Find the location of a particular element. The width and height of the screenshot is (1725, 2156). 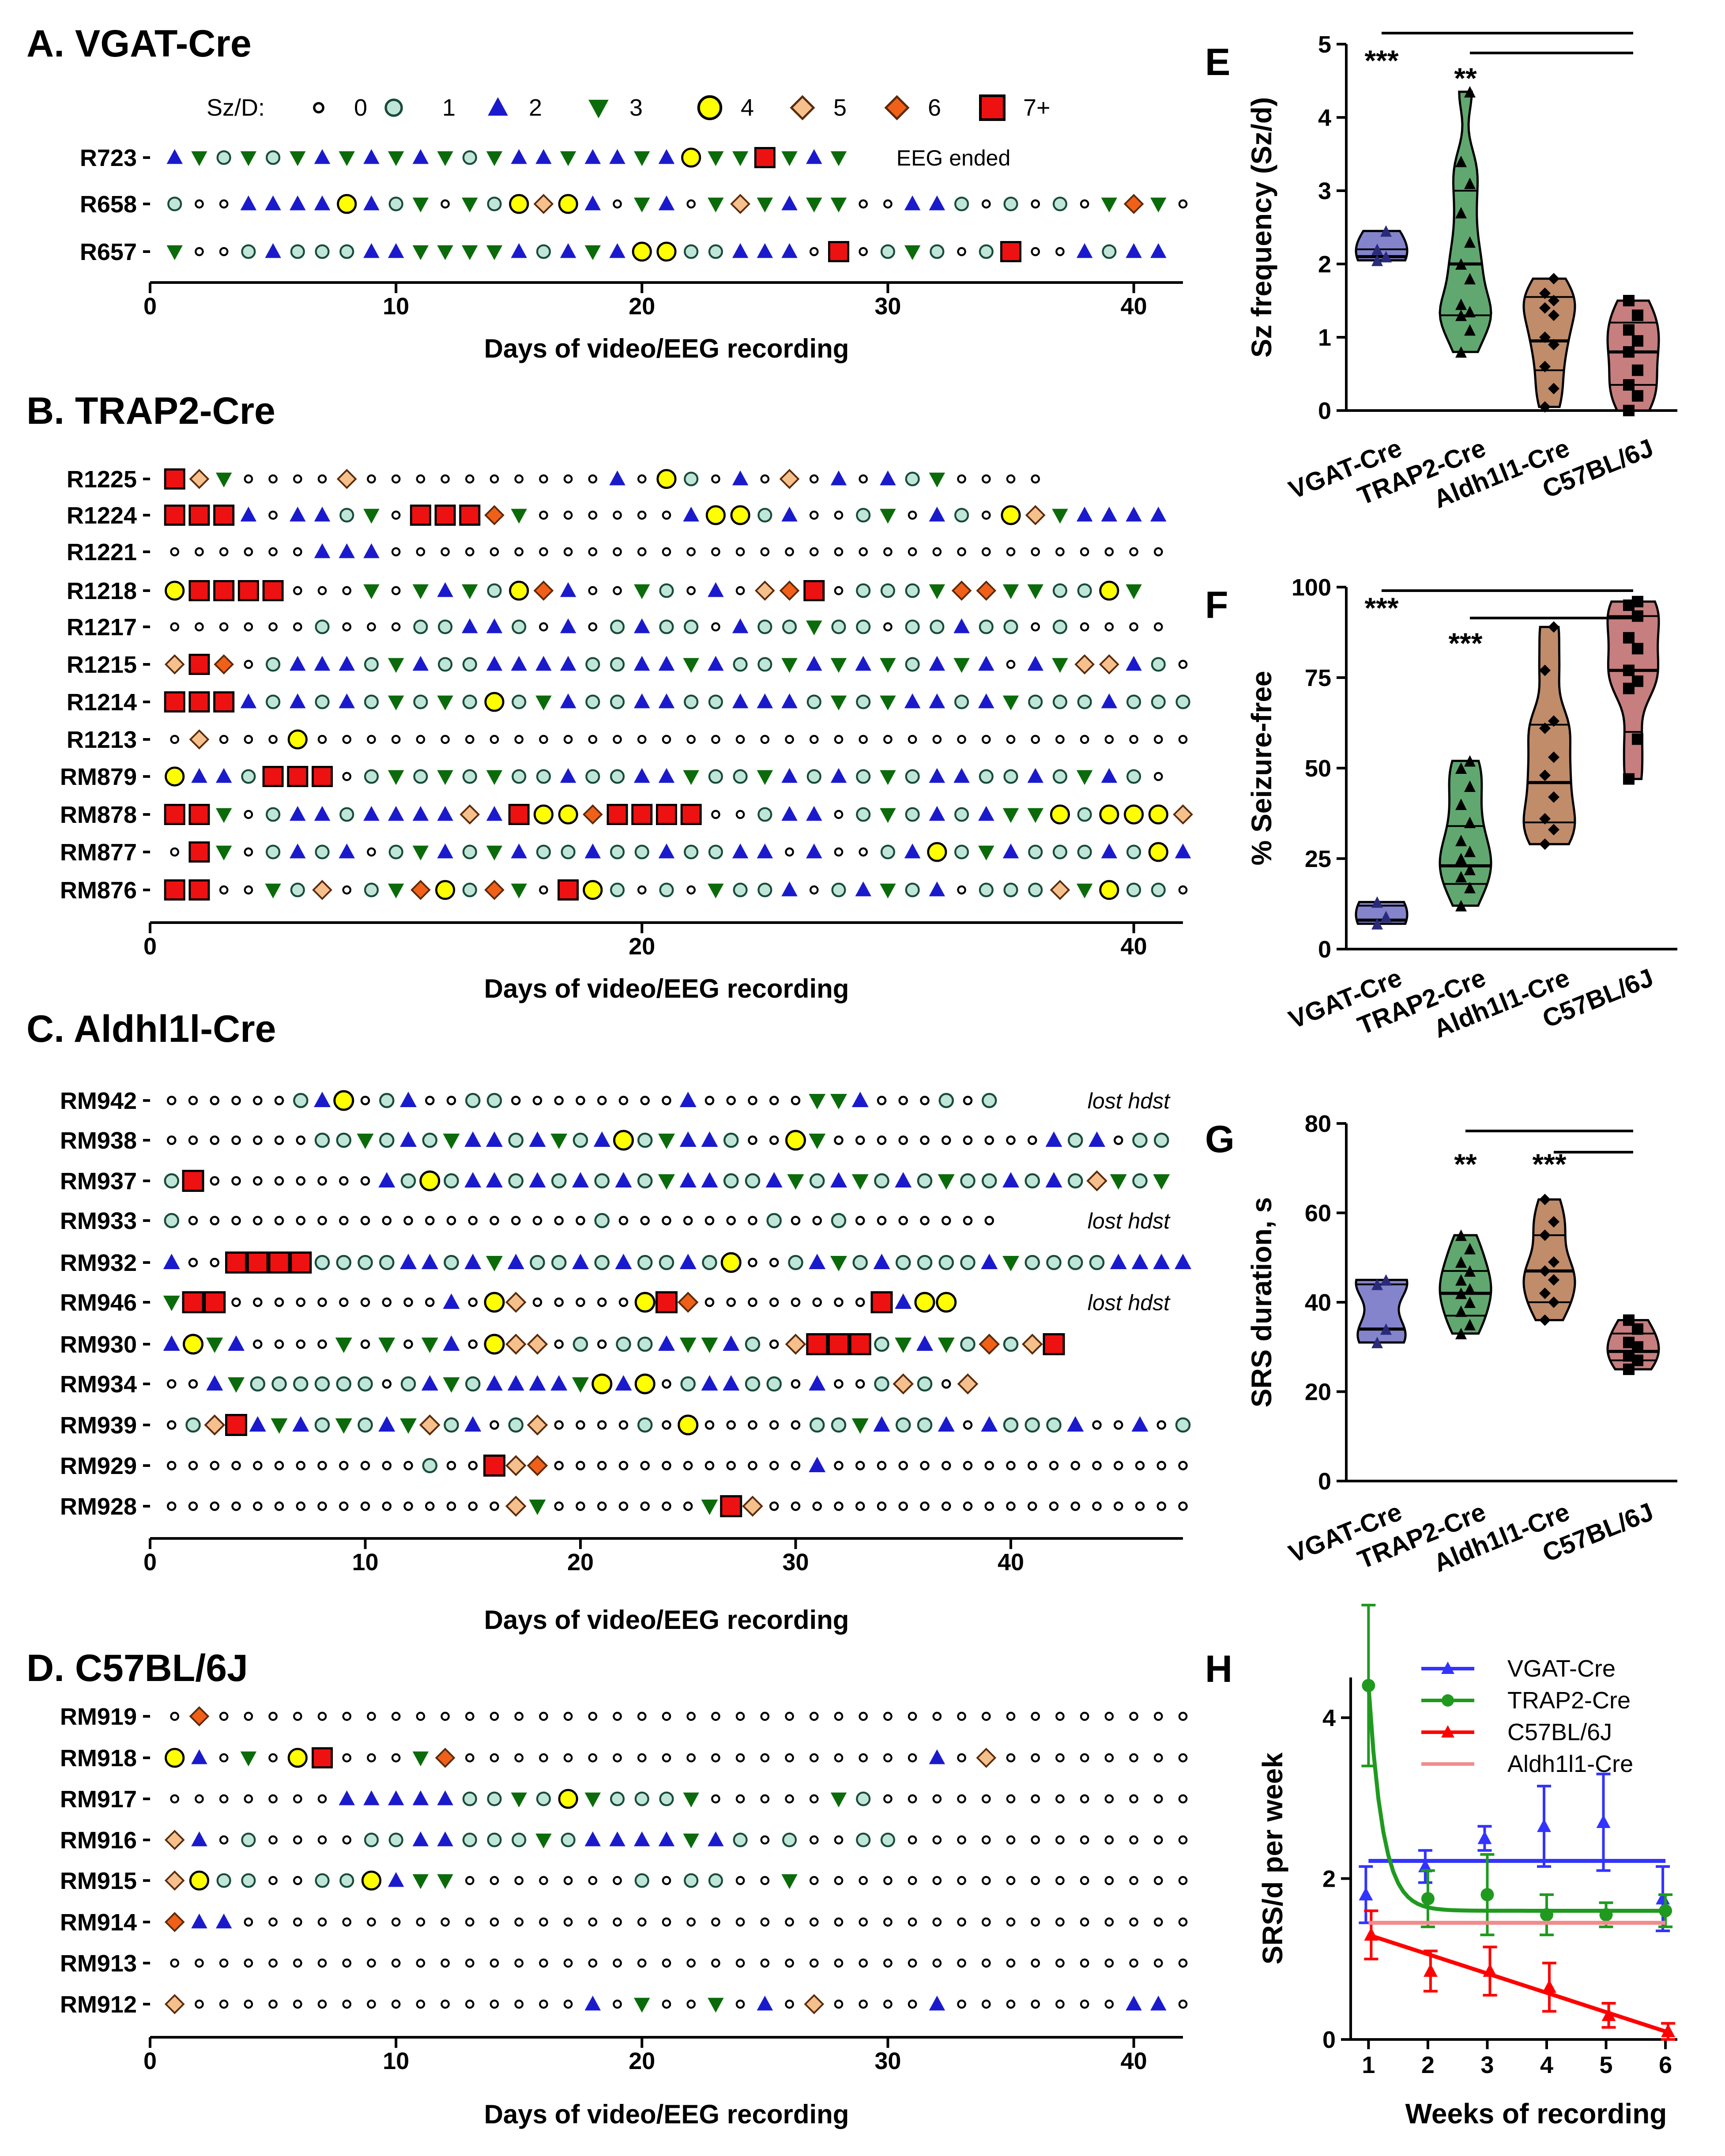

row-label: RM928 is located at coordinates (98, 1506).